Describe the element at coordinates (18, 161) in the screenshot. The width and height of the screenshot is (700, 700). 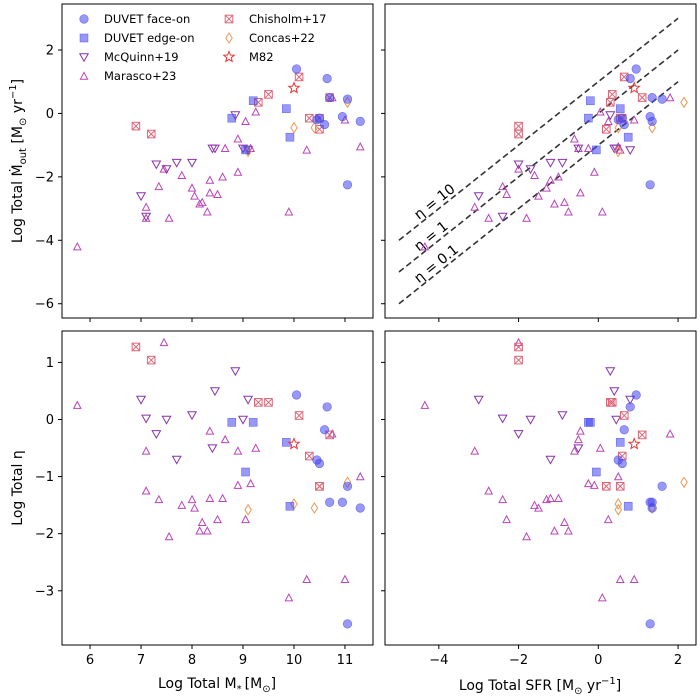
I see `y-axis-label-mout: Log Total Ṁout [M⊙ yr−1]` at that location.